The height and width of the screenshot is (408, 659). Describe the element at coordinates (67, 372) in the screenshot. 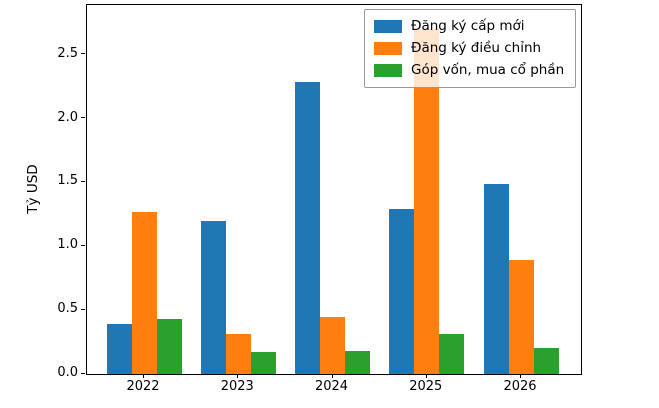

I see `y-tick-label: 0.0` at that location.